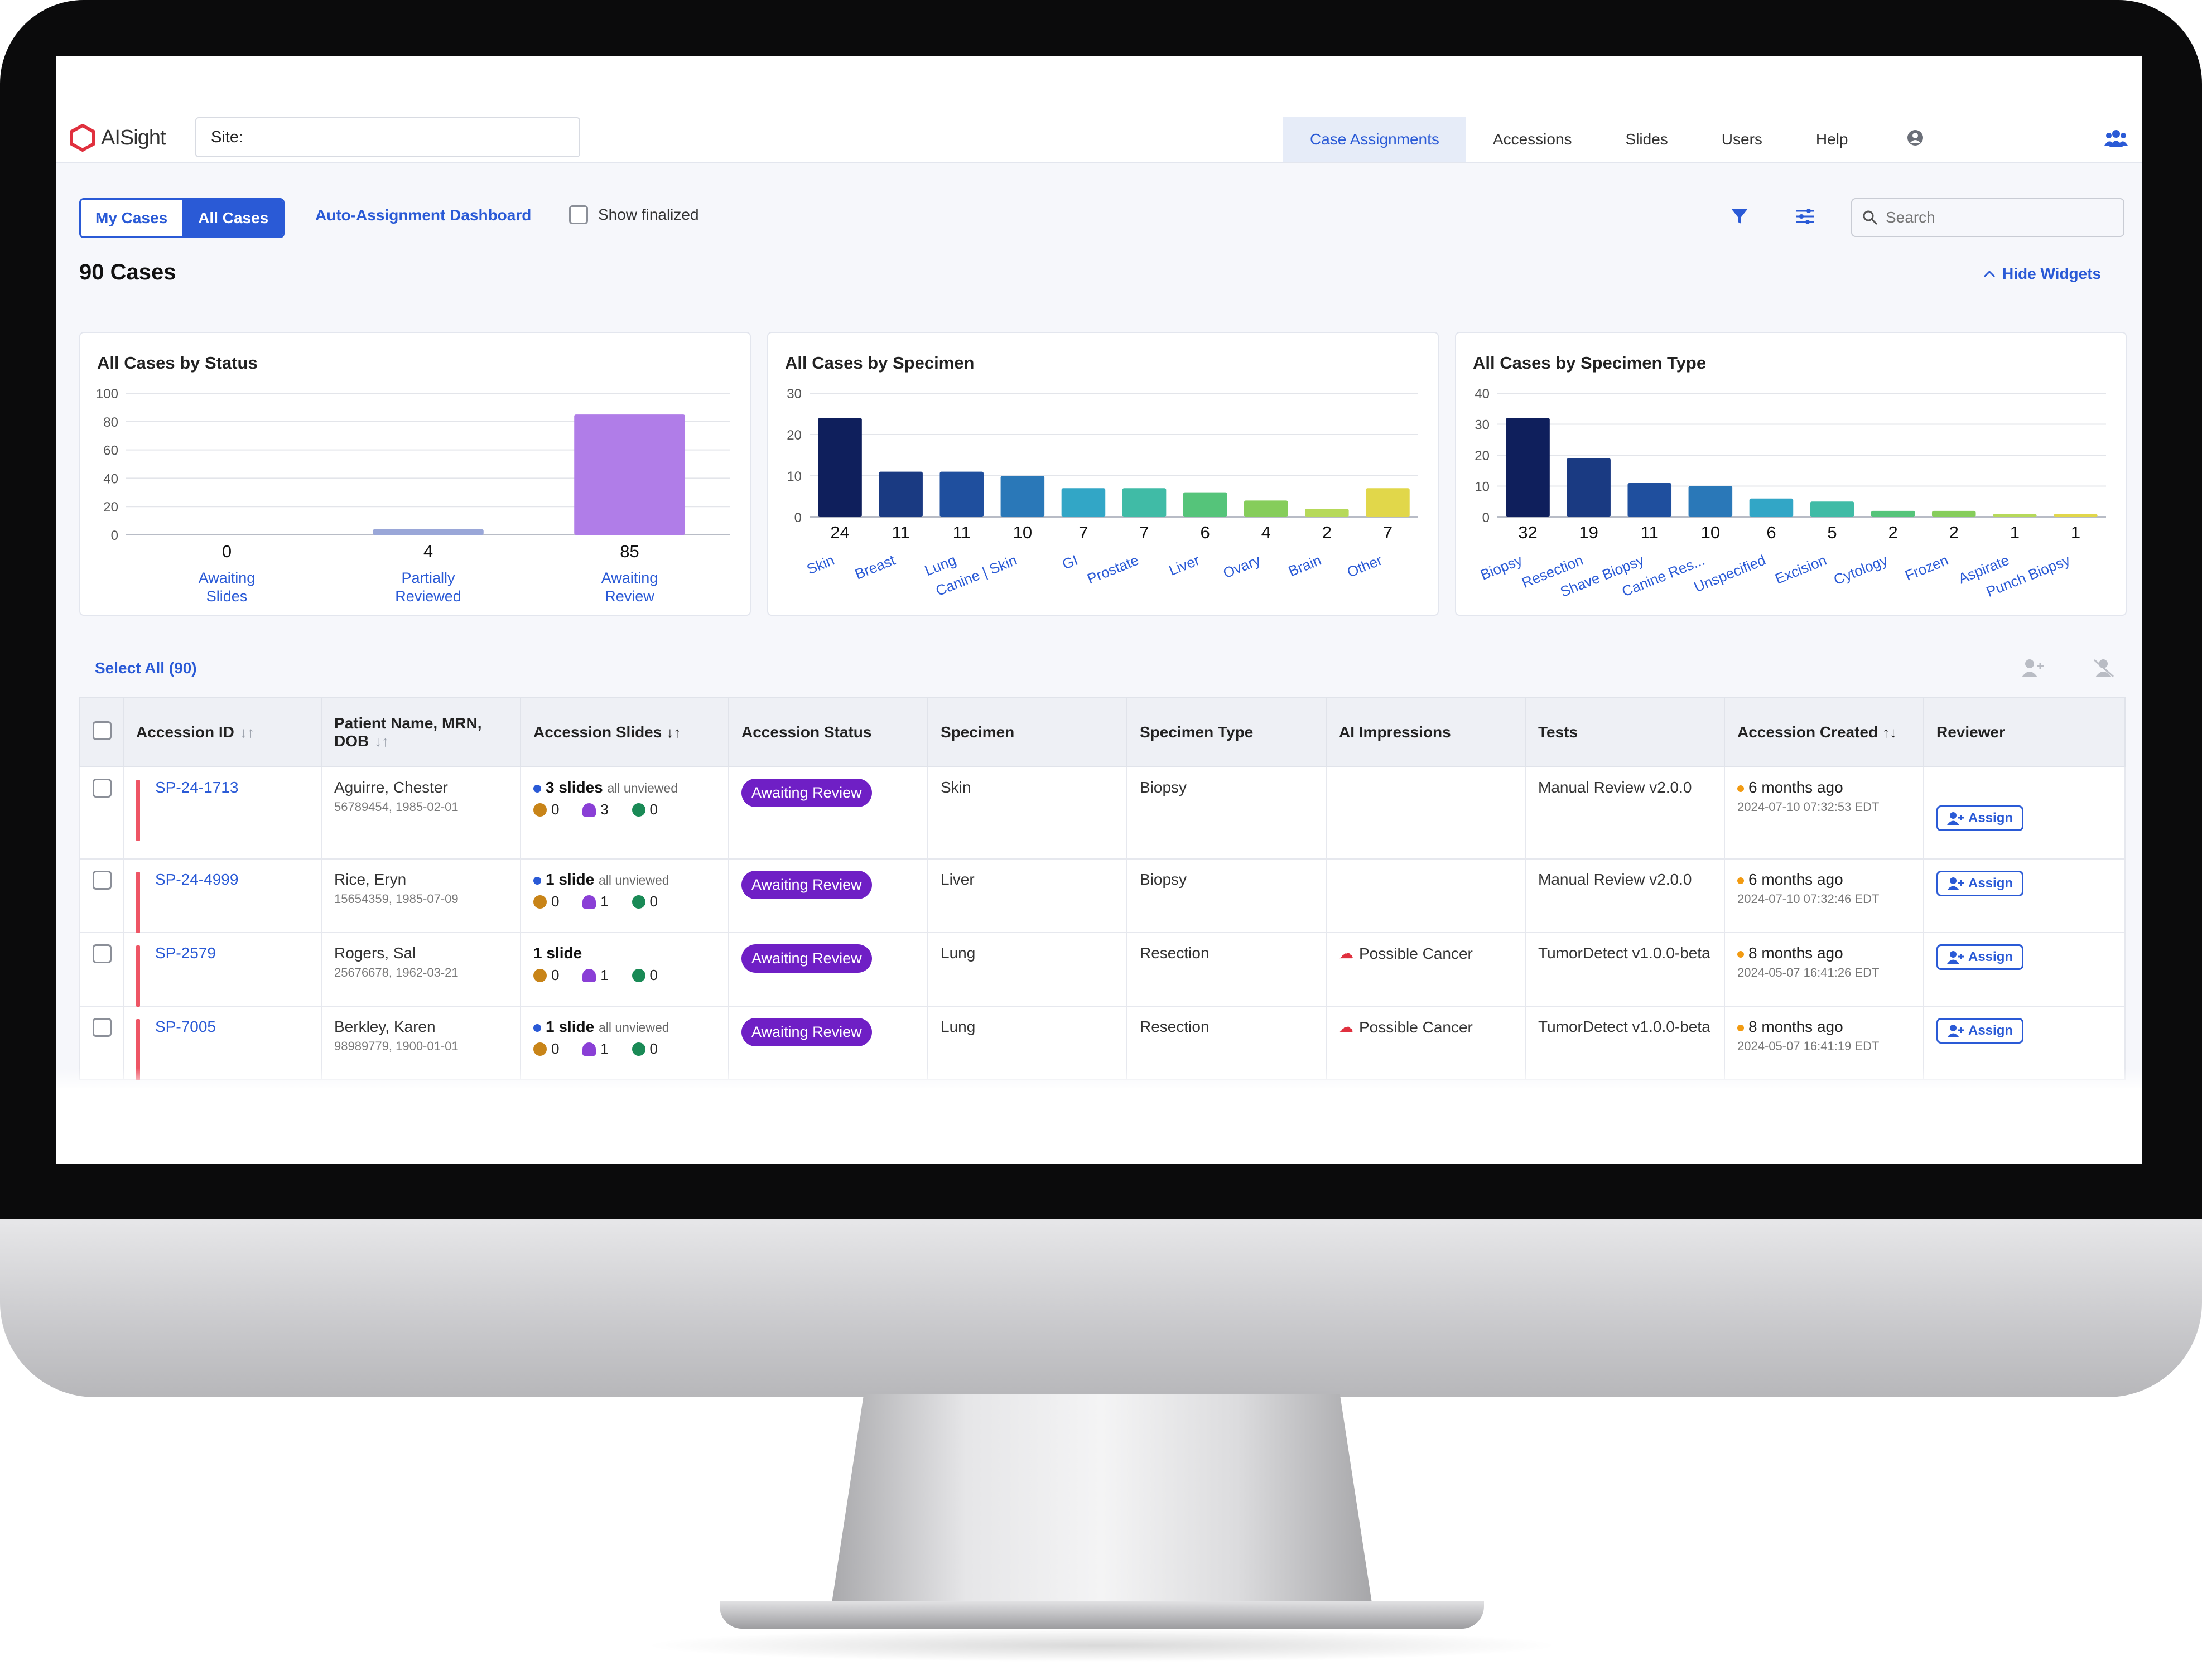 The height and width of the screenshot is (1680, 2202). I want to click on column-header-accession-id: Accession ID ↓↑, so click(223, 732).